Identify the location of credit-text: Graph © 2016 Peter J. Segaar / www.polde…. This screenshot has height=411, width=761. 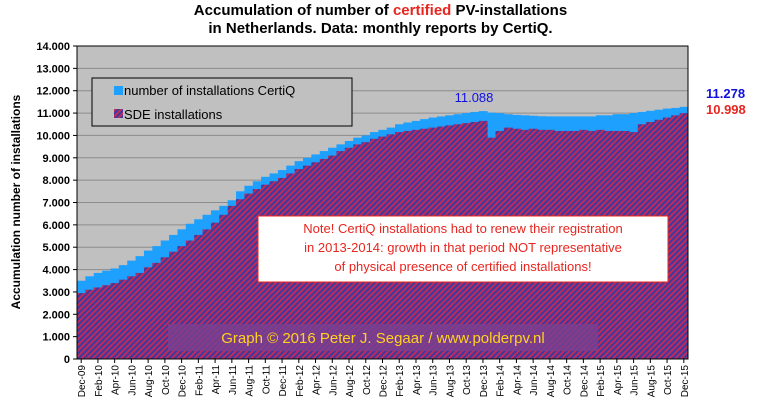
(382, 338).